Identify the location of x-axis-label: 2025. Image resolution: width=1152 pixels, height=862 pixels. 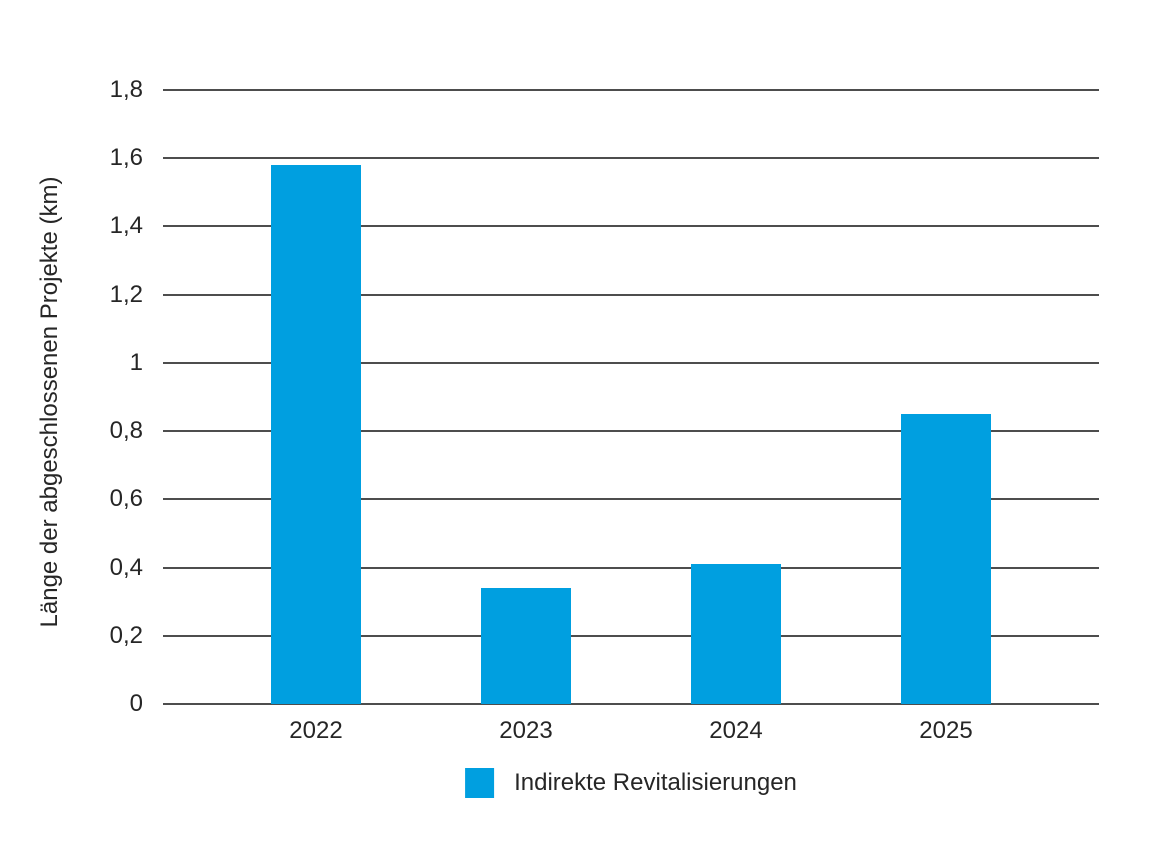
(946, 730).